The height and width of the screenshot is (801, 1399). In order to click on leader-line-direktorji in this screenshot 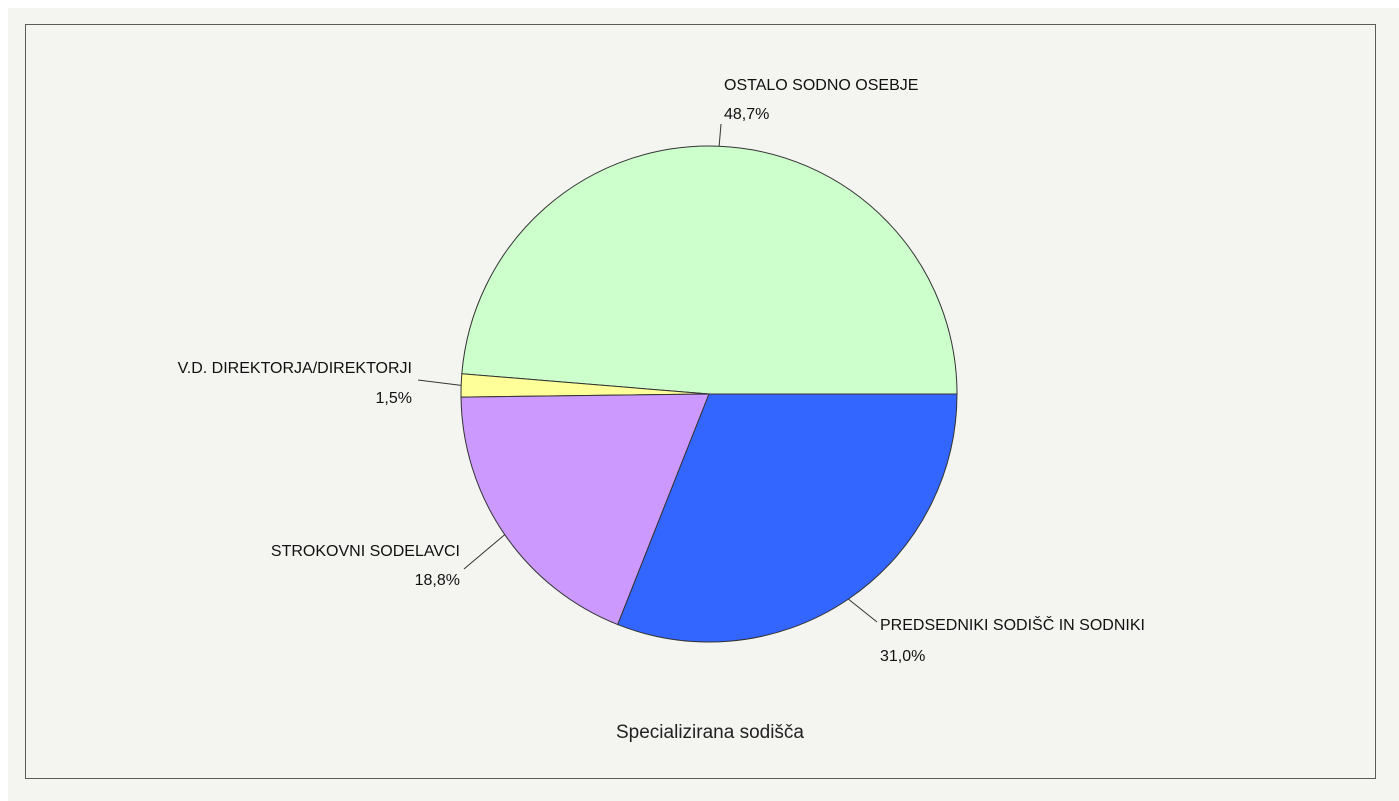, I will do `click(439, 382)`.